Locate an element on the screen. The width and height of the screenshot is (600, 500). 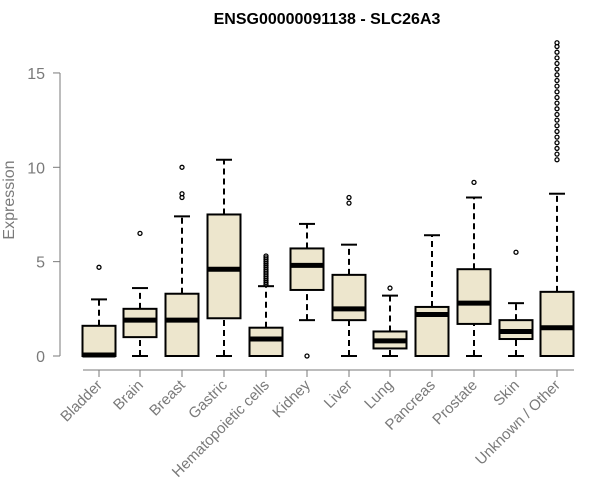
box-gastric is located at coordinates (224, 257).